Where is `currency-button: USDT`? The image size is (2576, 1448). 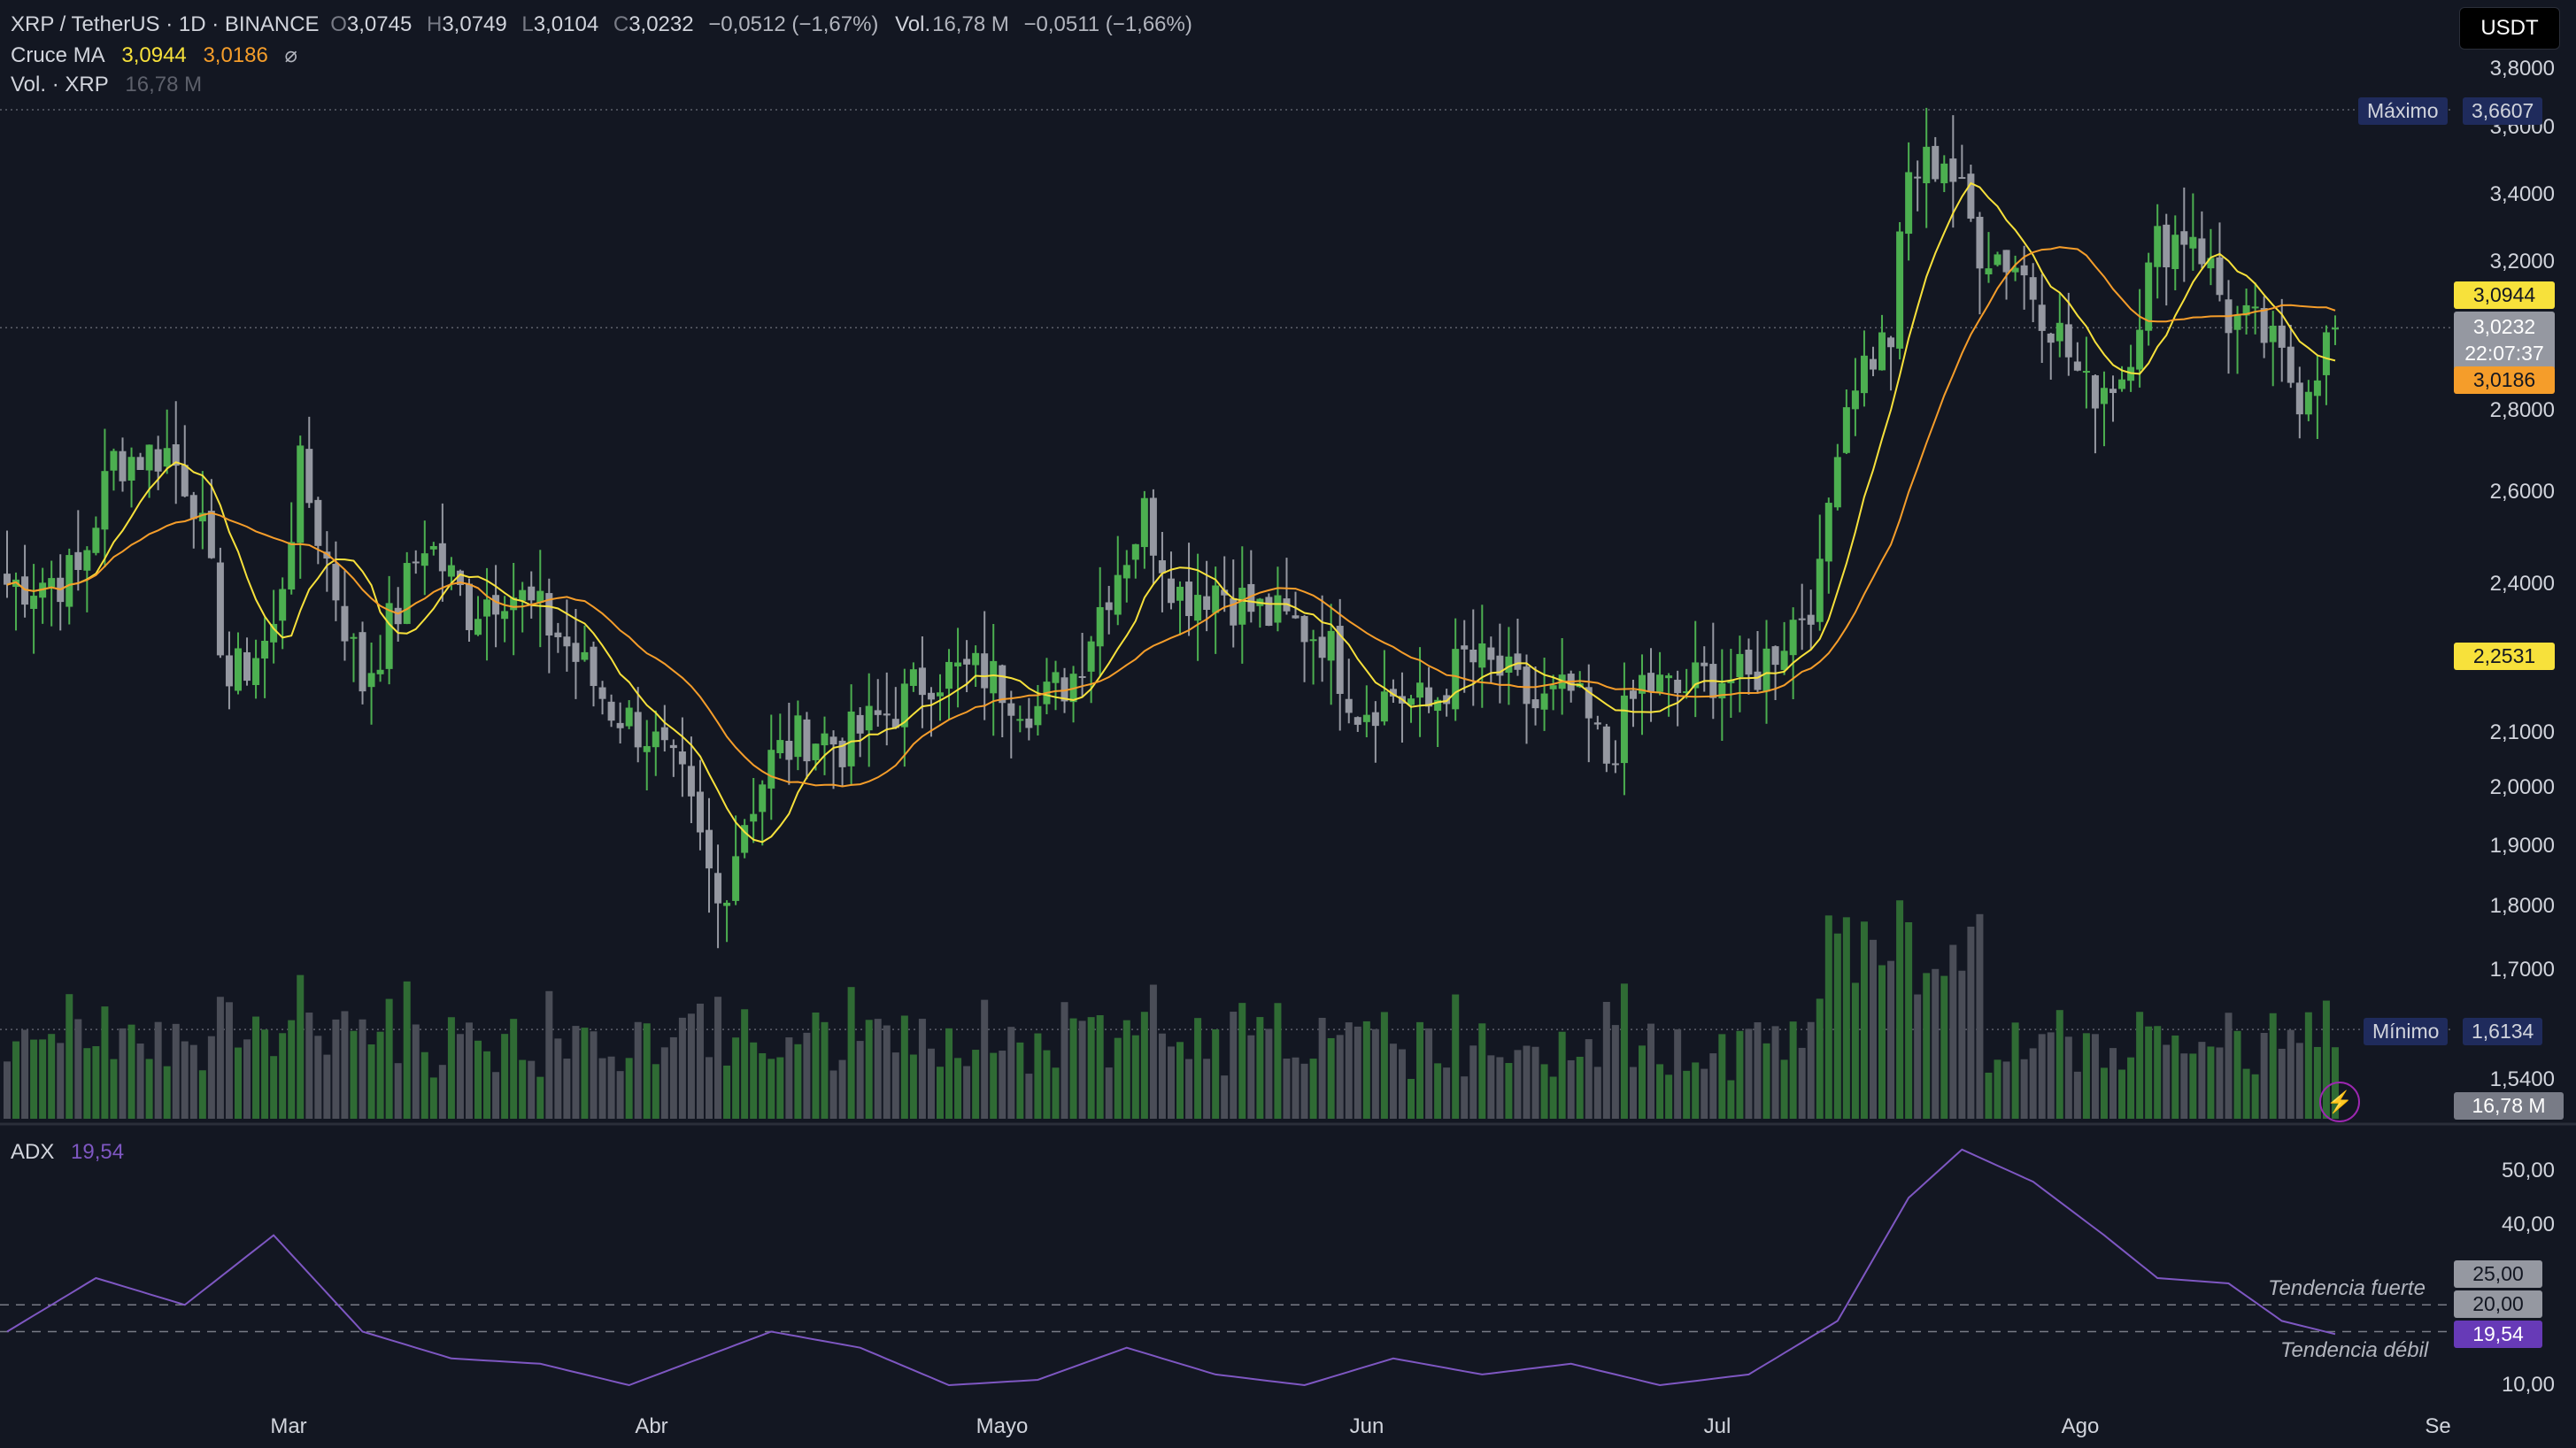
currency-button: USDT is located at coordinates (2509, 28).